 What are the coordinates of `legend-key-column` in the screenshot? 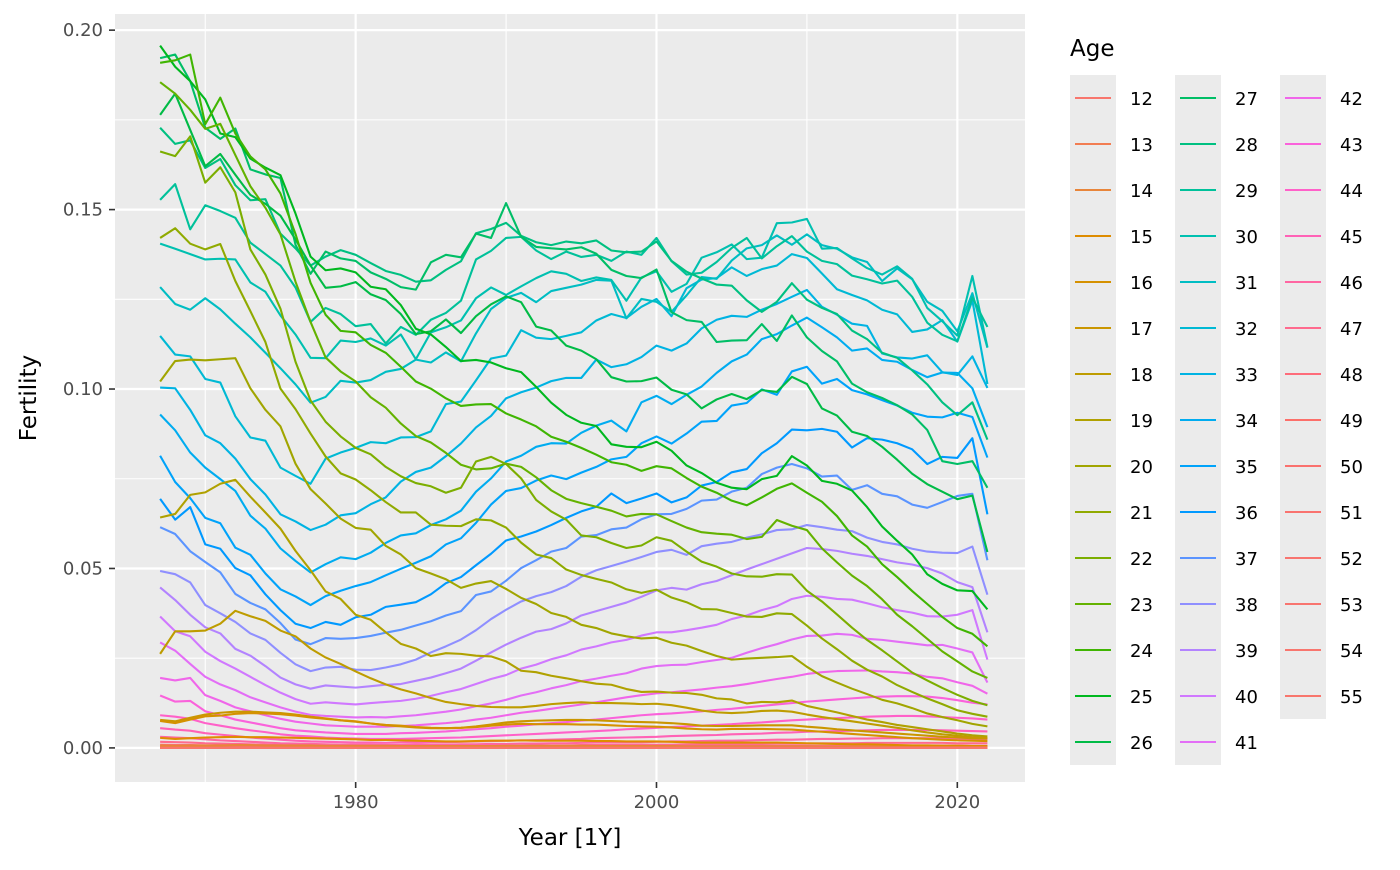 It's located at (1303, 397).